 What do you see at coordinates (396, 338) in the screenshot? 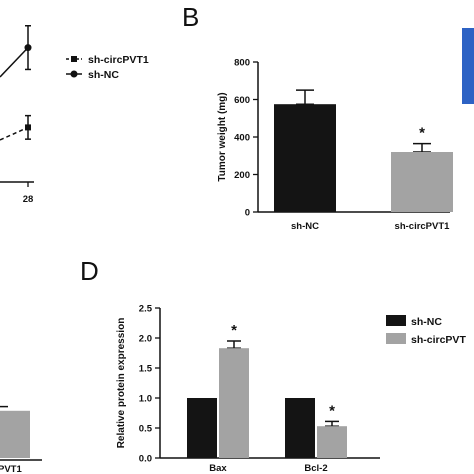
I see `legend-swatch-sh-circPVT1` at bounding box center [396, 338].